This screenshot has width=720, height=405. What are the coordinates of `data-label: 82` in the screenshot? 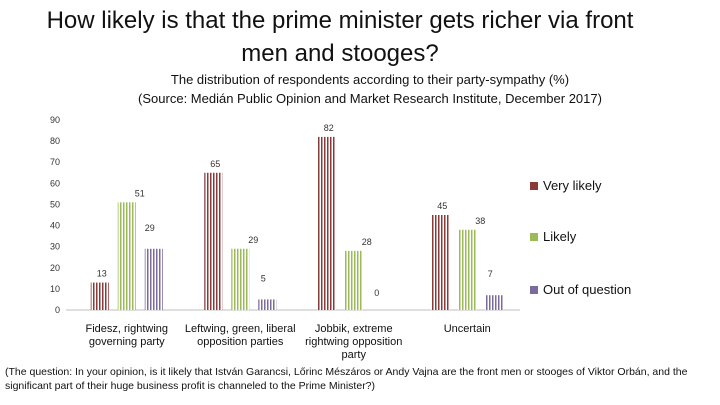 It's located at (329, 128).